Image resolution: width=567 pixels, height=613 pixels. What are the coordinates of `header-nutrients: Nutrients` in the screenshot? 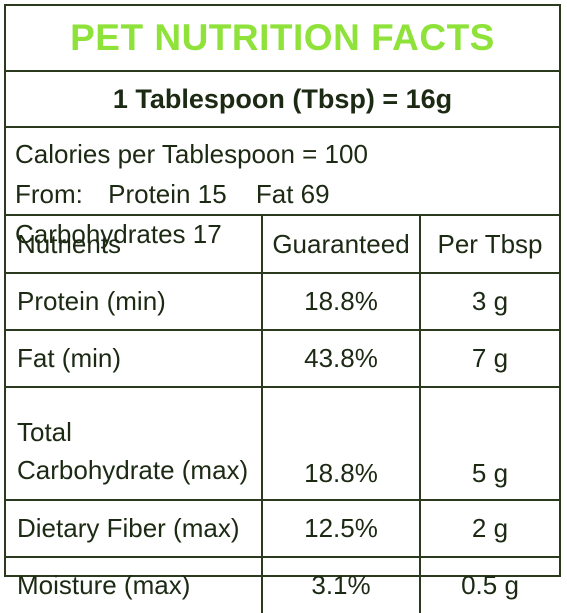 It's located at (134, 245).